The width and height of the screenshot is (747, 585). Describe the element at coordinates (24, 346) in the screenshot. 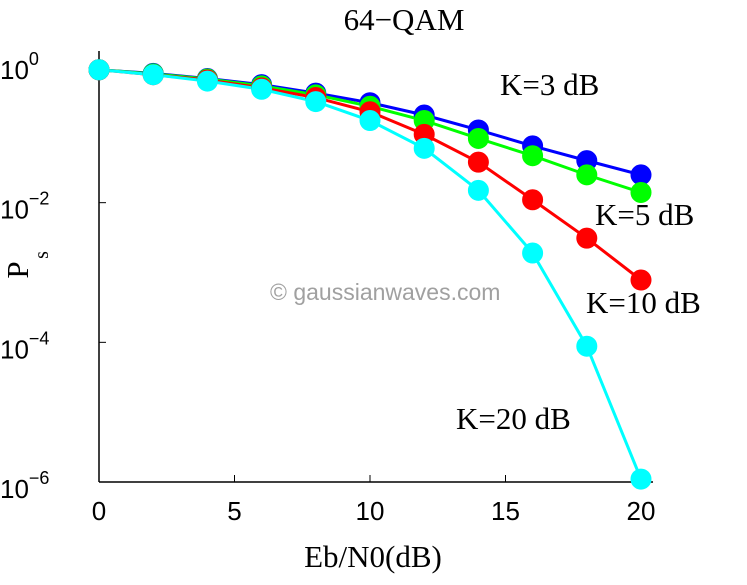

I see `y-tick-label: 10⁻⁴` at that location.